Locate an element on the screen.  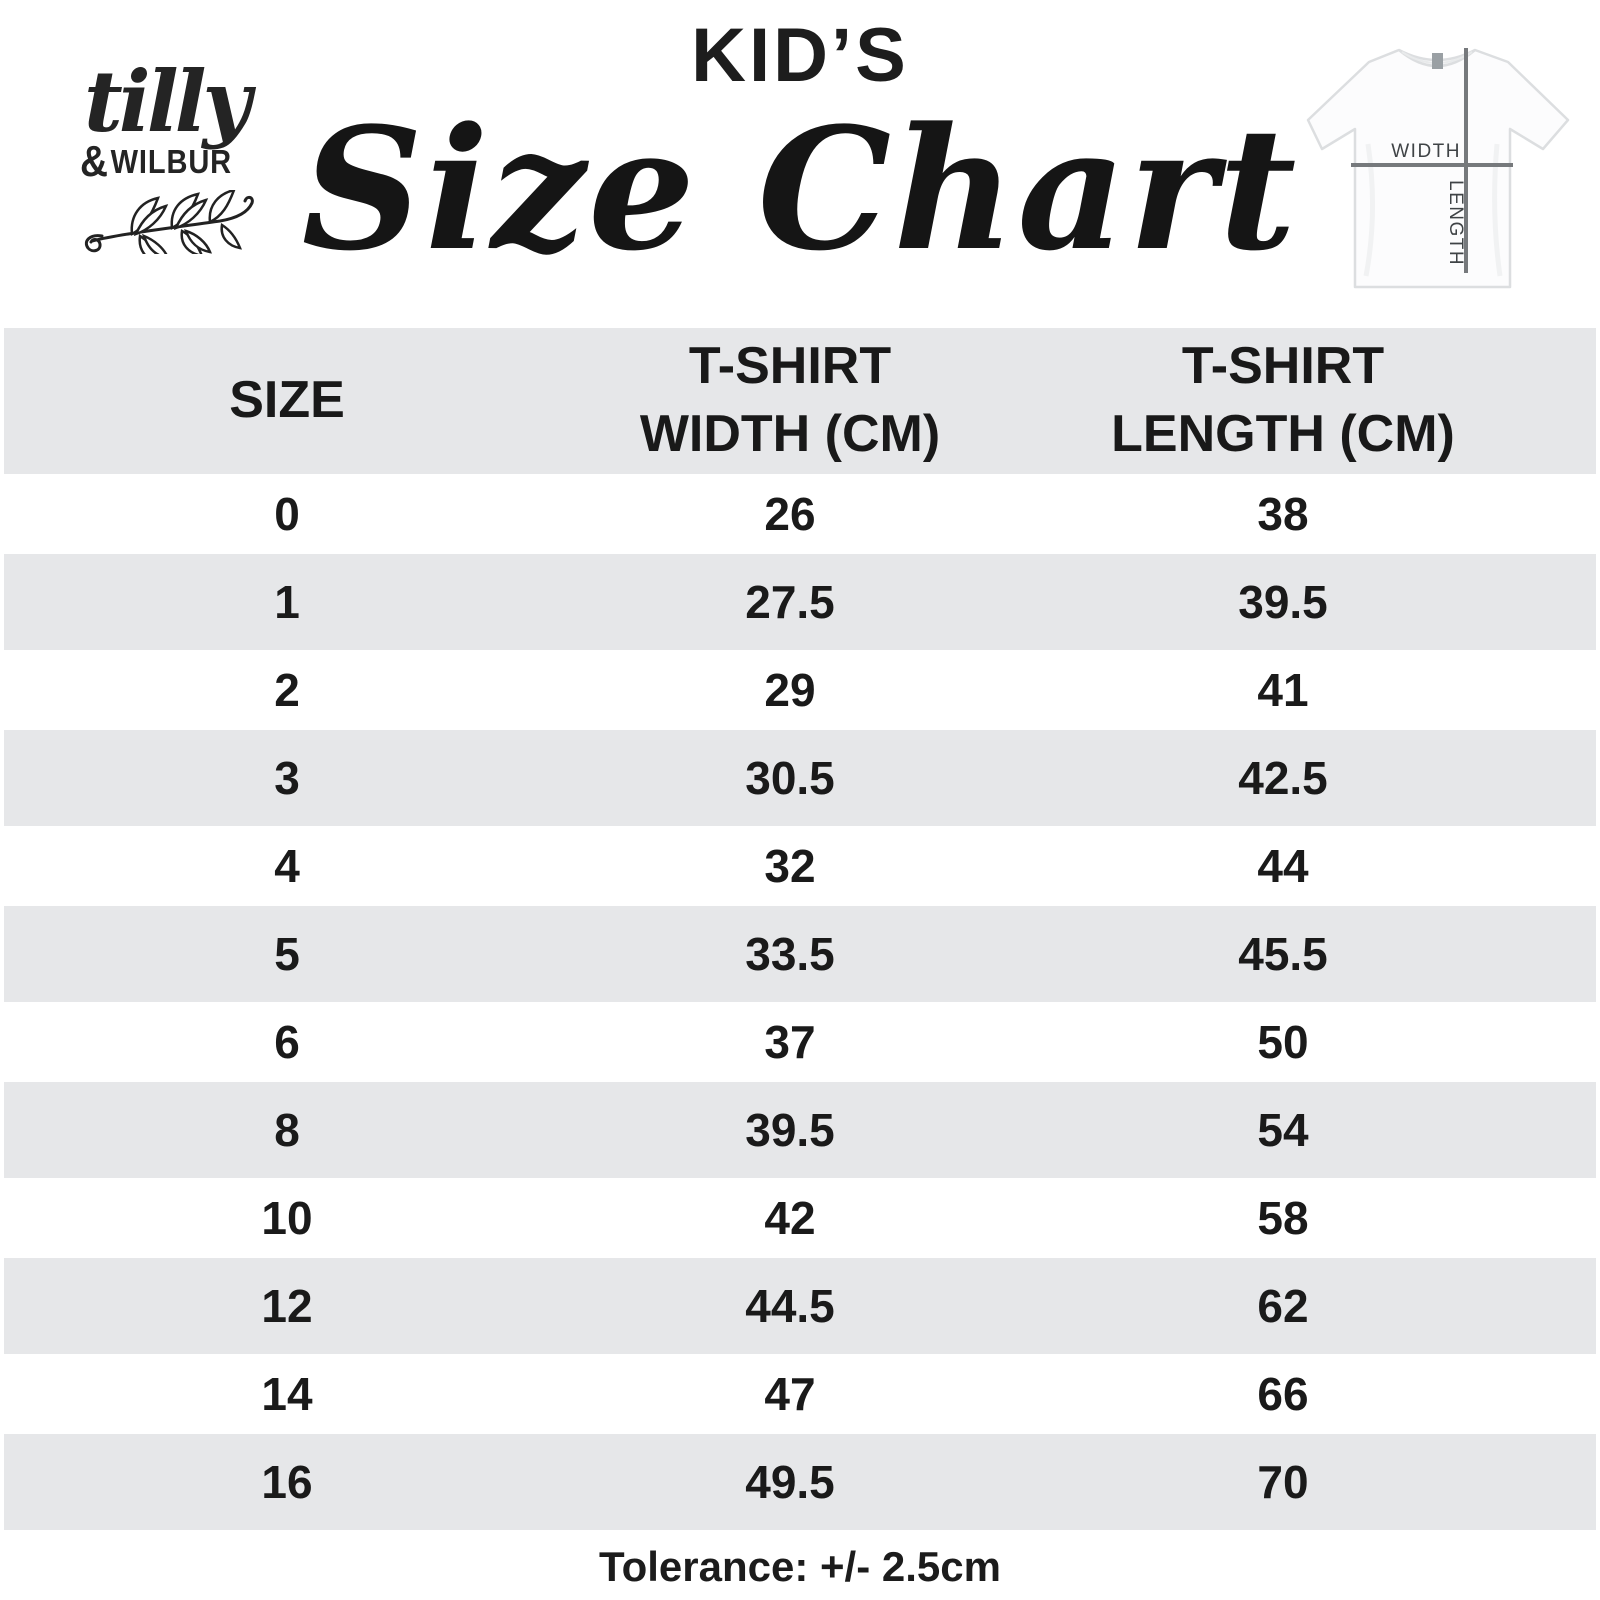
cell-width: 33.5 is located at coordinates (790, 954).